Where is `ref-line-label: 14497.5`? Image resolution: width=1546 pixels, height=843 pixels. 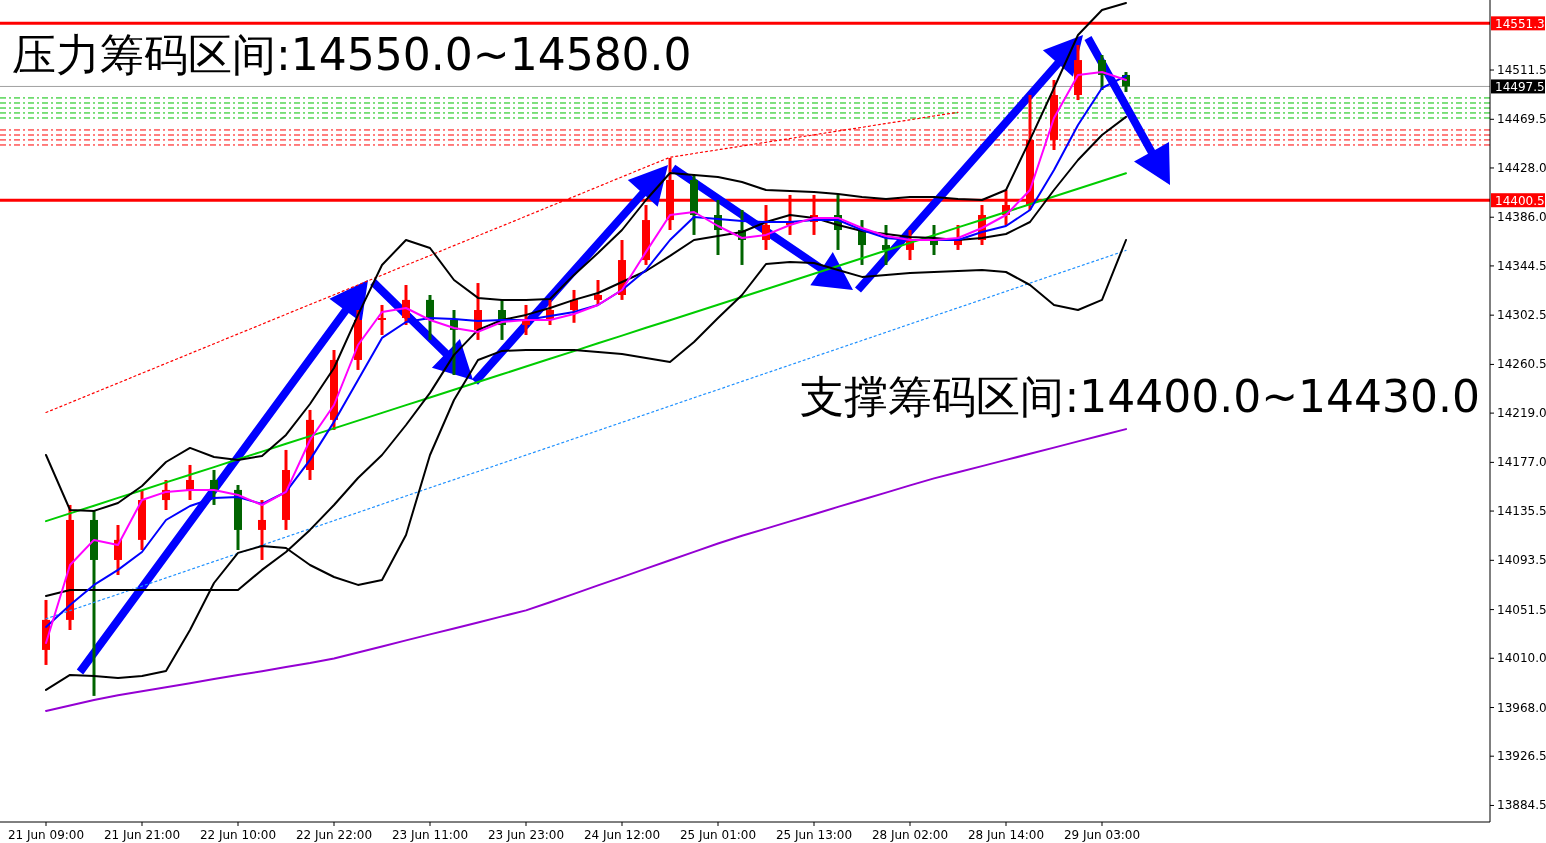 ref-line-label: 14497.5 is located at coordinates (1520, 86).